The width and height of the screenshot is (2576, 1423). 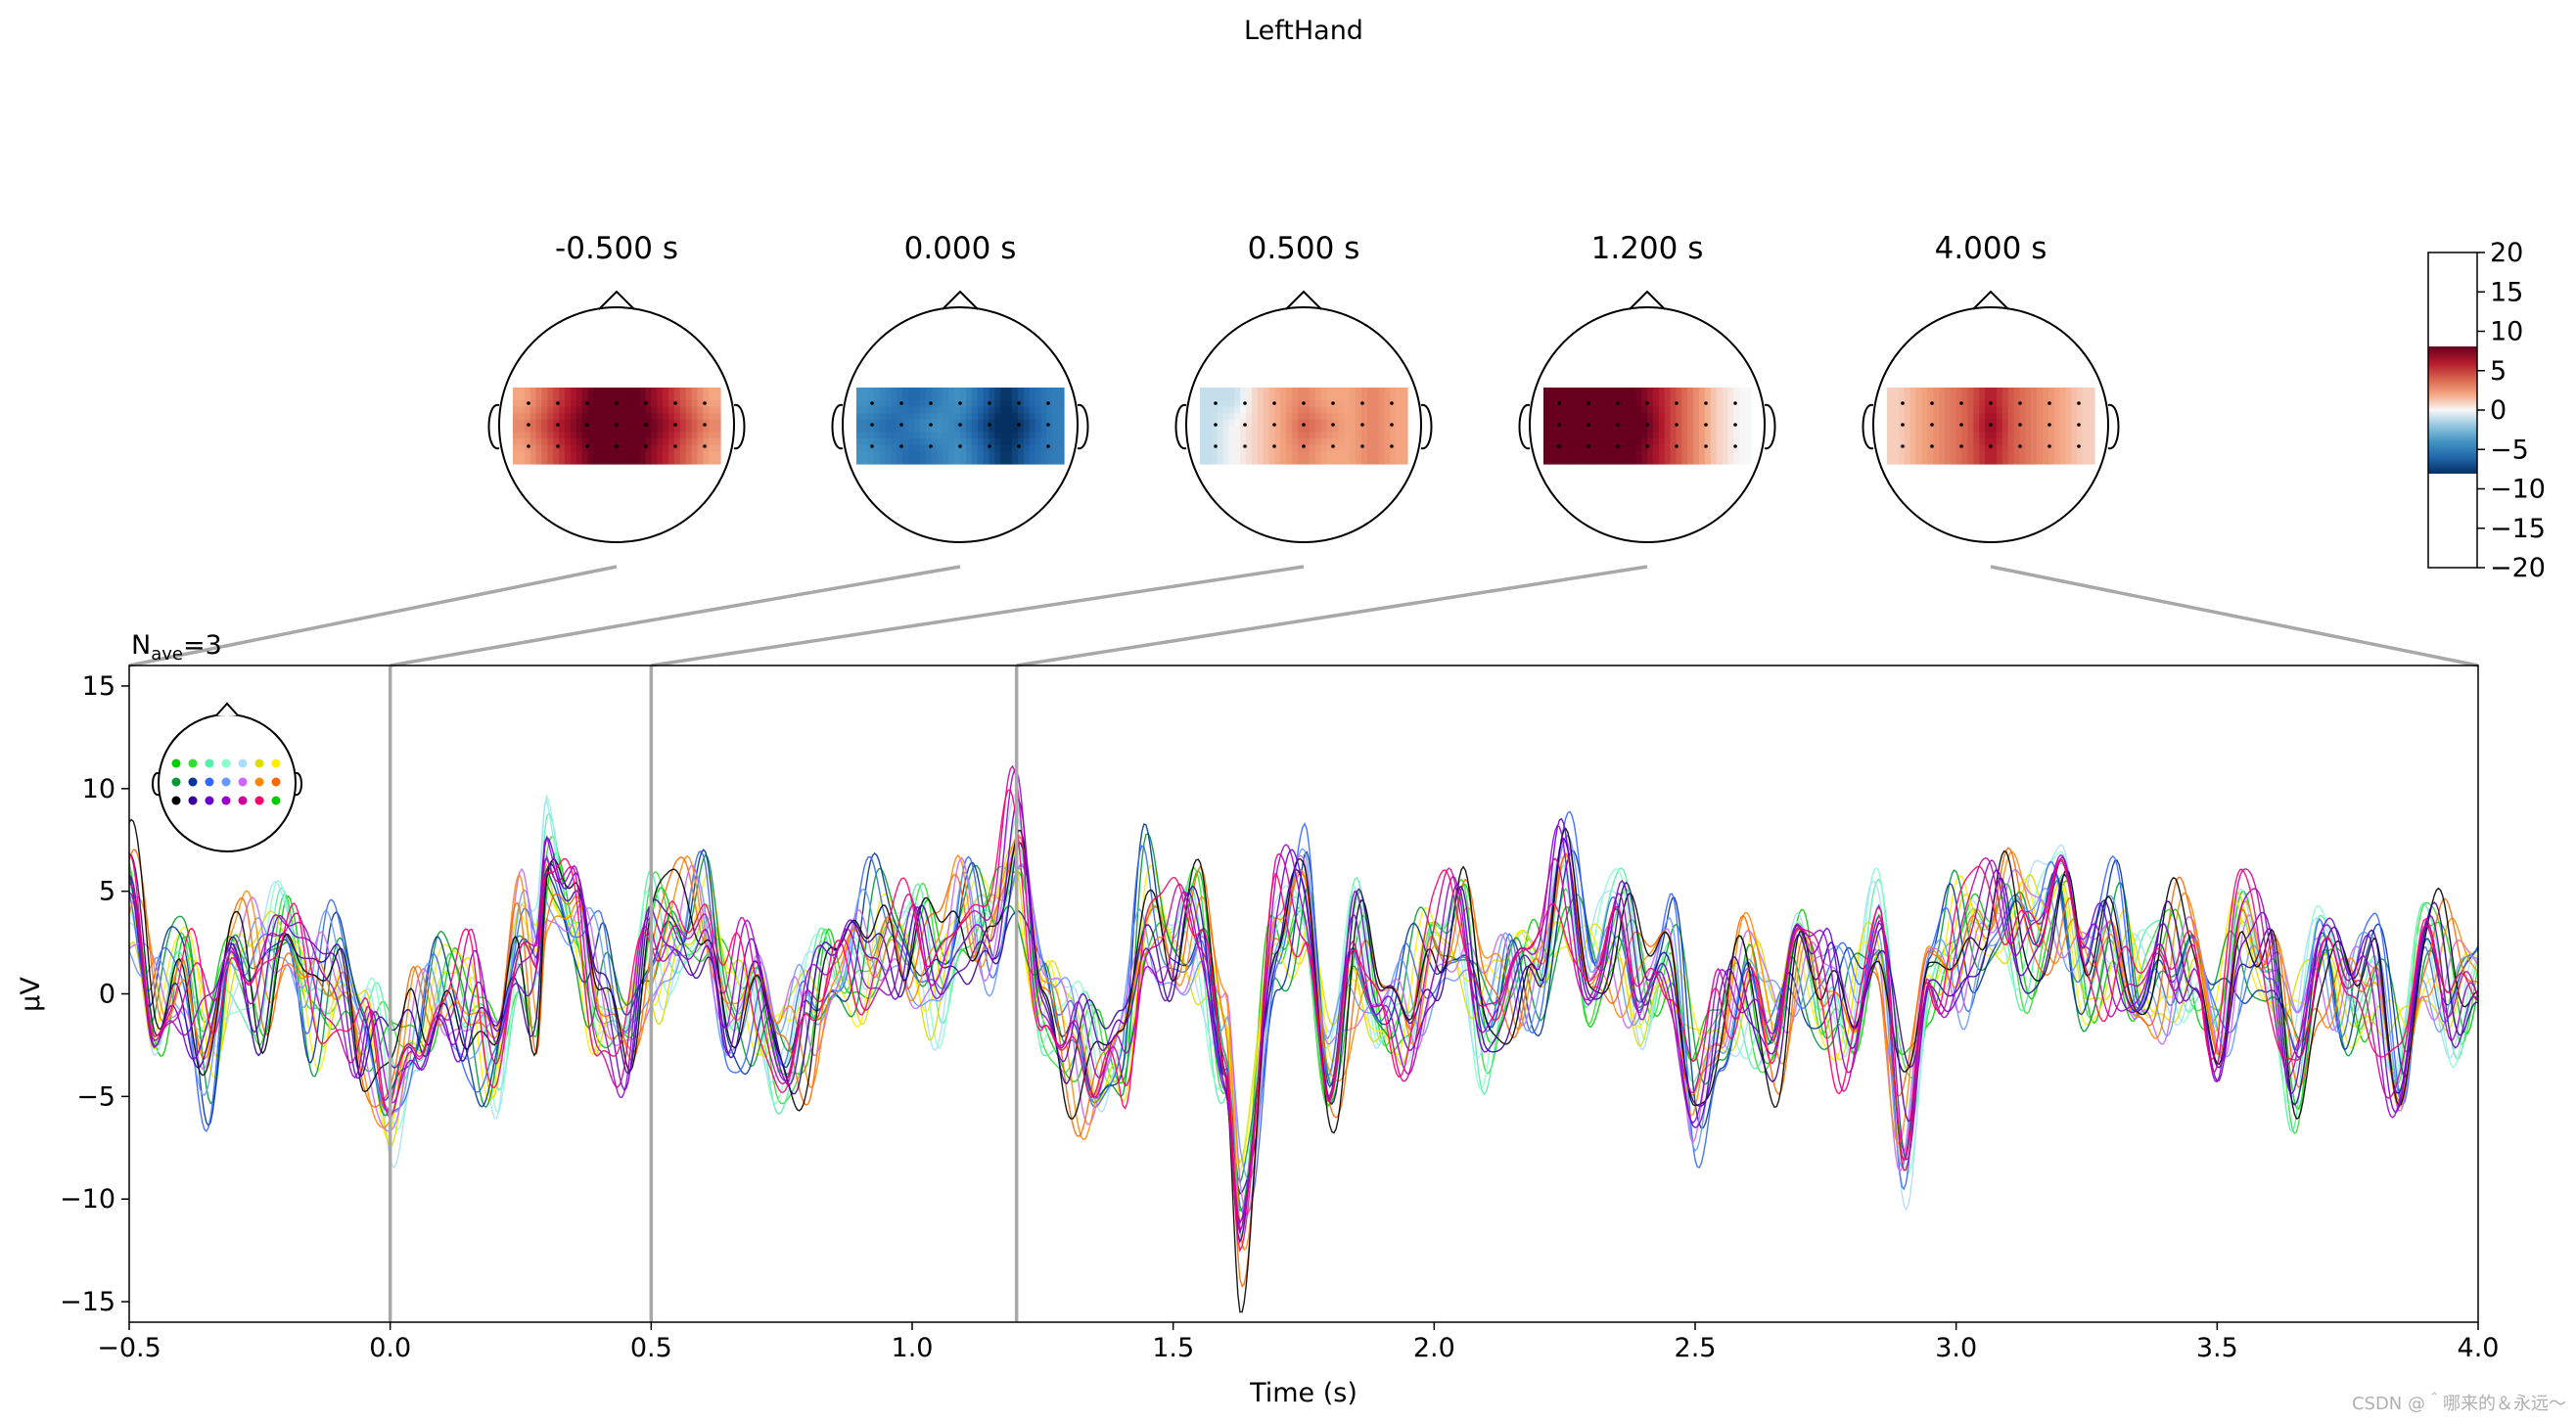 I want to click on inset-sensor-dot, so click(x=243, y=801).